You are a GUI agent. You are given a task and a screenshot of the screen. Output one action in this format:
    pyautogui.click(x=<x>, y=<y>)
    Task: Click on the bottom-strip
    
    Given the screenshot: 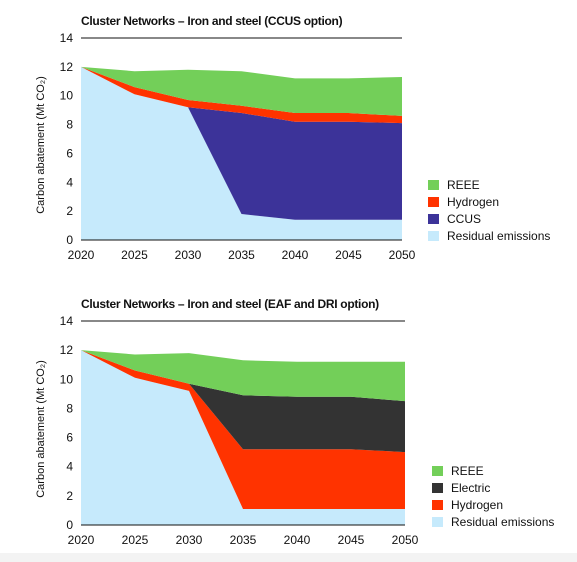 What is the action you would take?
    pyautogui.click(x=288, y=557)
    